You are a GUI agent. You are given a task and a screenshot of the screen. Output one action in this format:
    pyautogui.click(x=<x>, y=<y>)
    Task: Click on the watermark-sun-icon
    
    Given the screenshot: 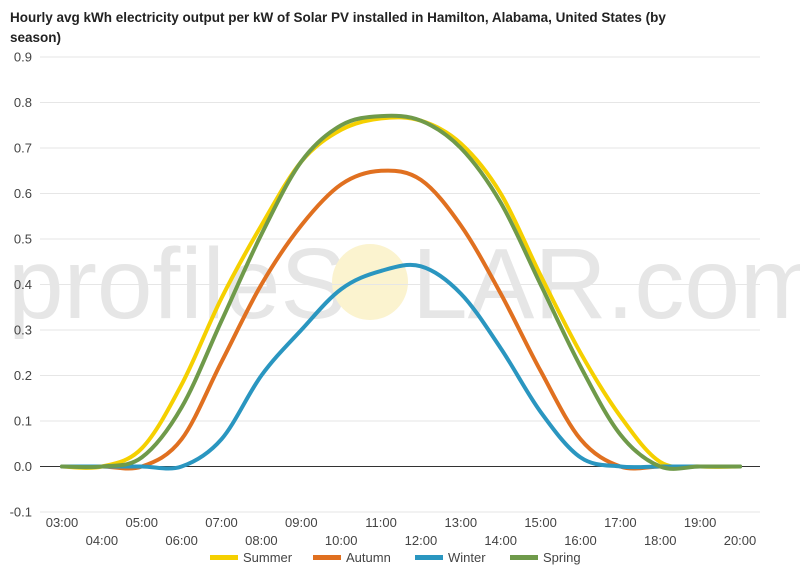 What is the action you would take?
    pyautogui.click(x=370, y=282)
    